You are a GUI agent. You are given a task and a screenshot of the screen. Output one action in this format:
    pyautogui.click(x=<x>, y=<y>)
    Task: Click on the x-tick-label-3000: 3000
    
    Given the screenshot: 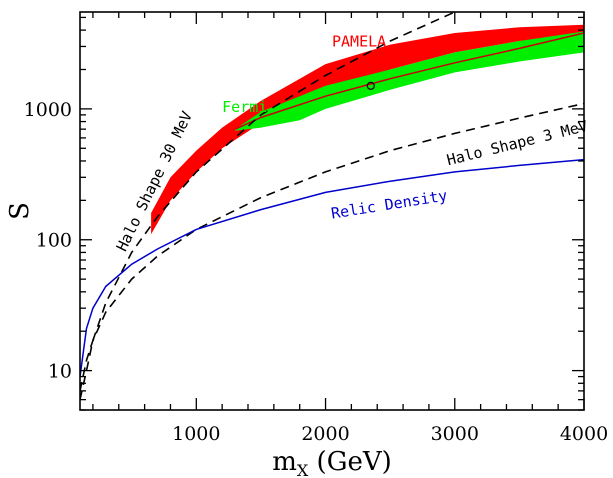 What is the action you would take?
    pyautogui.click(x=455, y=434)
    